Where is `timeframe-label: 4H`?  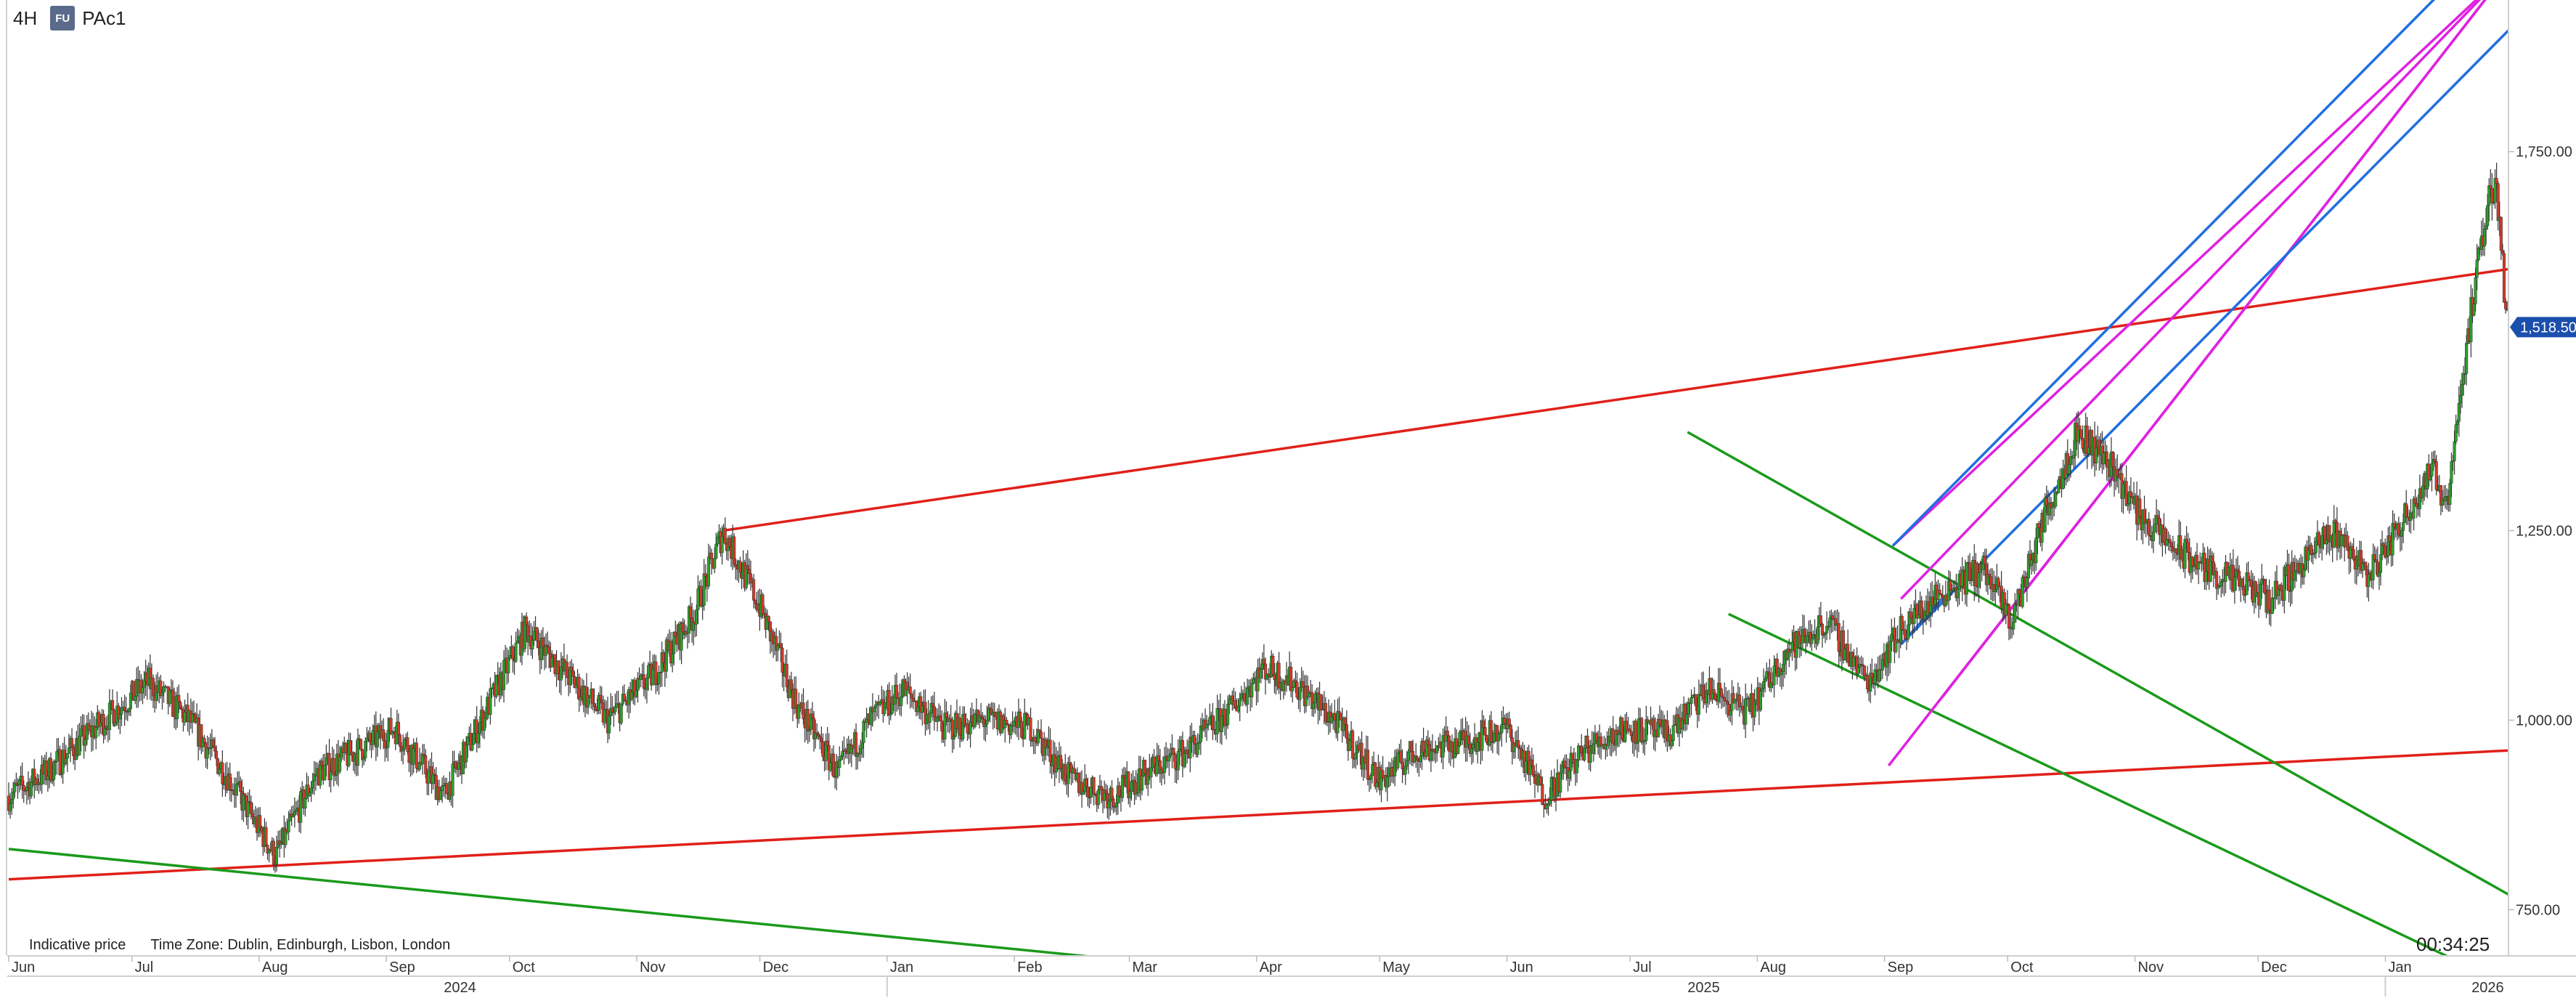
timeframe-label: 4H is located at coordinates (25, 18).